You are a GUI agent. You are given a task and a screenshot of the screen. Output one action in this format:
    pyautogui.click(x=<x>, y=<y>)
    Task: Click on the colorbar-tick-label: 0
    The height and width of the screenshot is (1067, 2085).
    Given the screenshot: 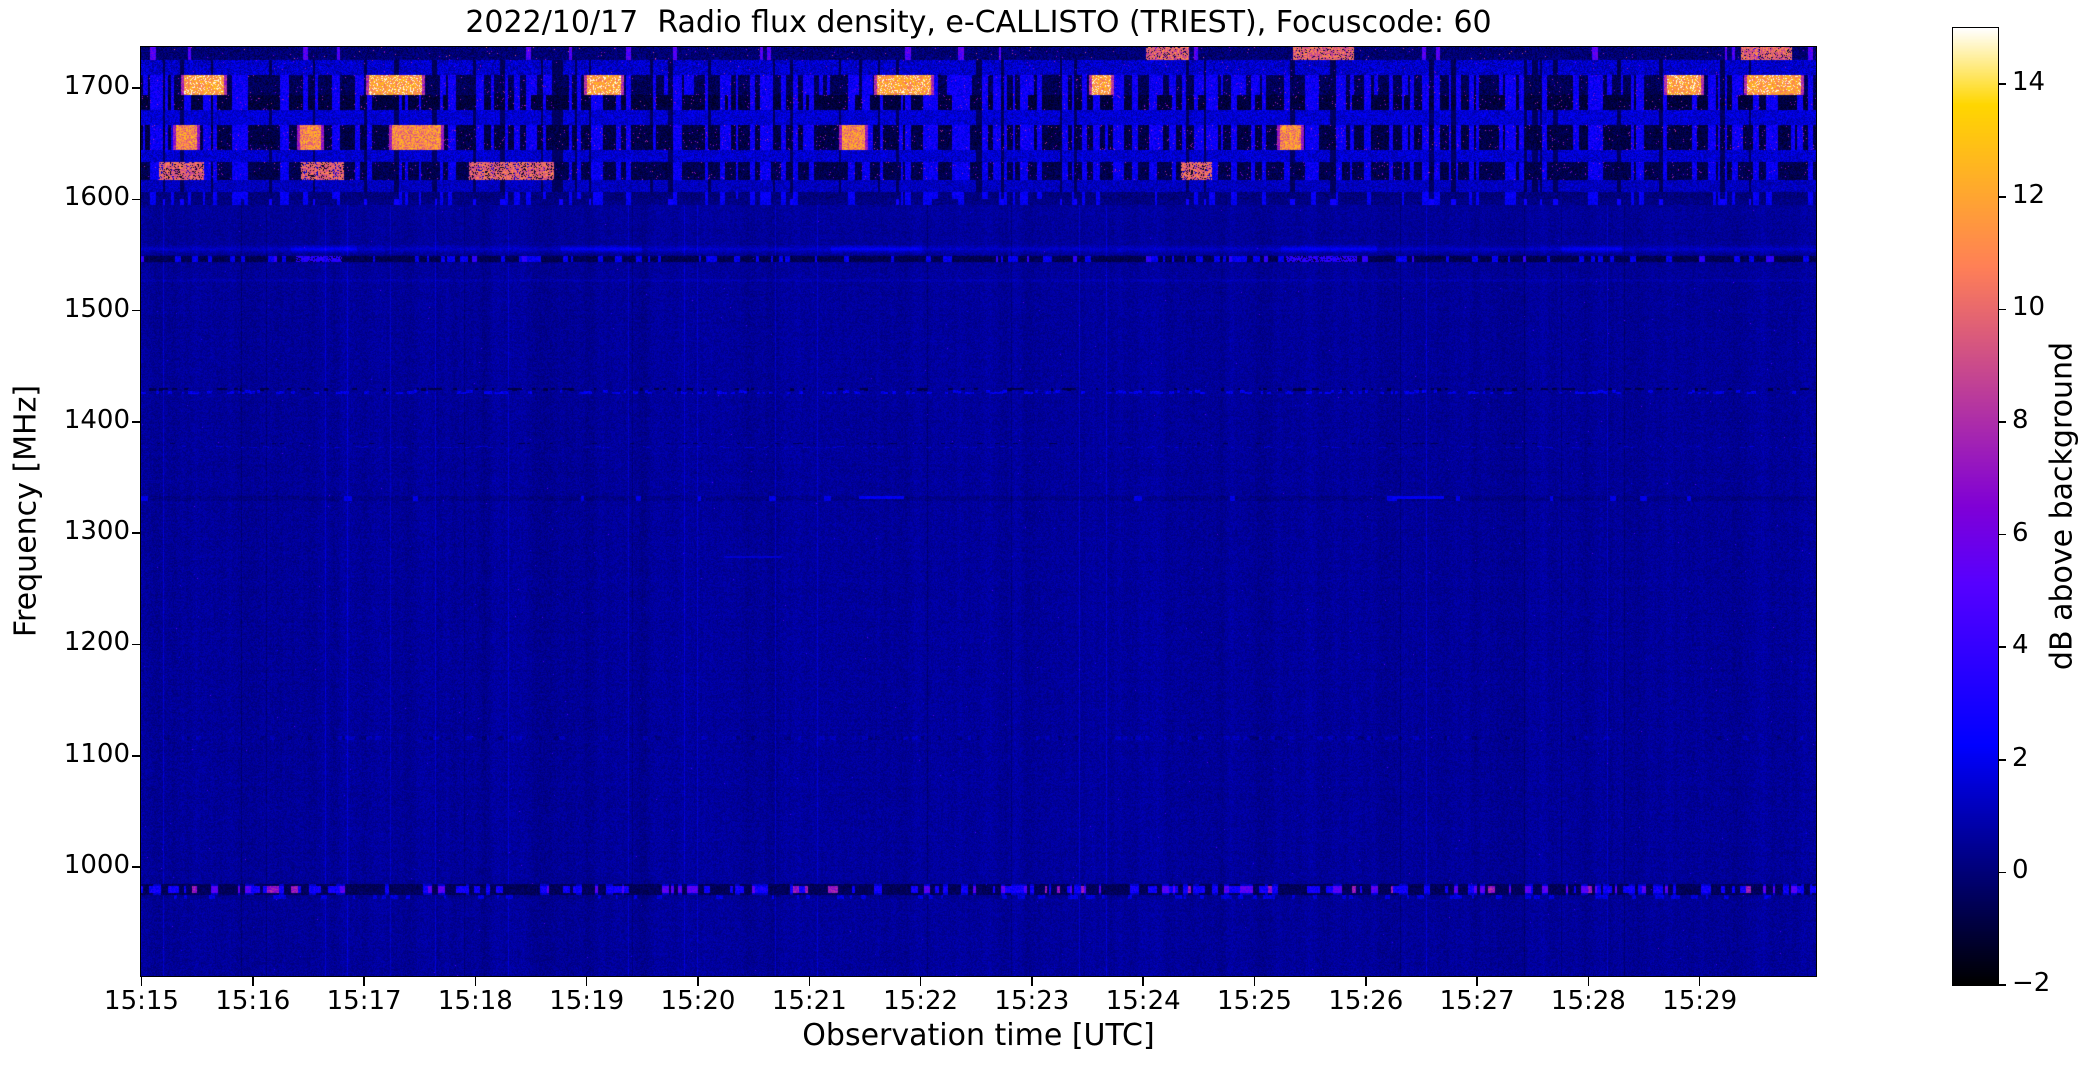 What is the action you would take?
    pyautogui.click(x=2020, y=870)
    